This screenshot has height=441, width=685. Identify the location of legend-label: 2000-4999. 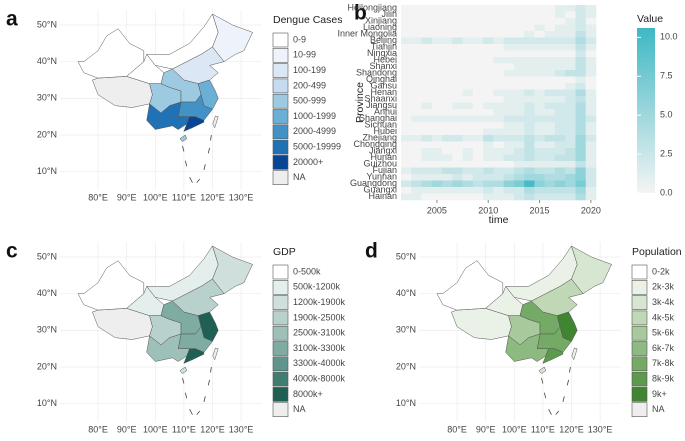
(314, 131).